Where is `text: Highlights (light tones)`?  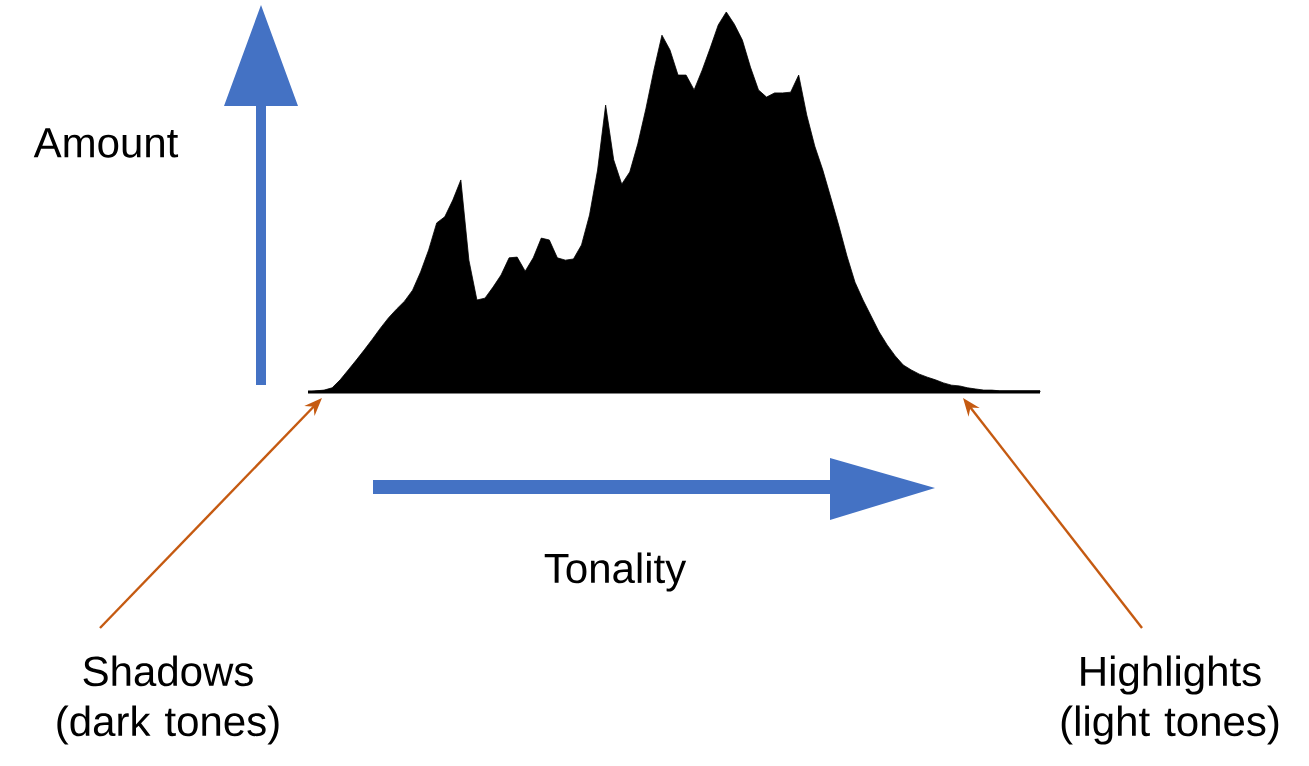
text: Highlights (light tones) is located at coordinates (1170, 700).